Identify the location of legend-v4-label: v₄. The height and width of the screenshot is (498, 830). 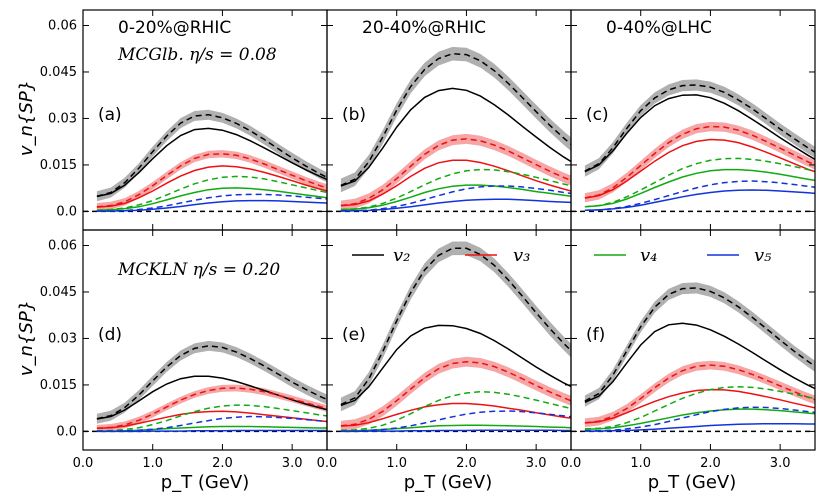
(648, 255).